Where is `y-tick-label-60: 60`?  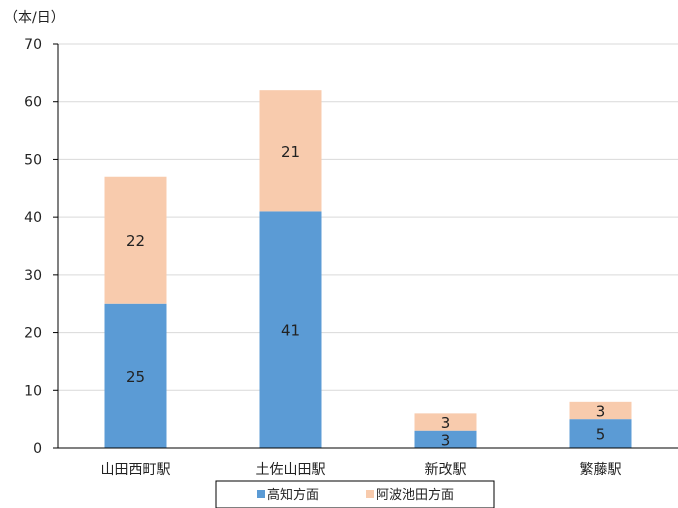
y-tick-label-60: 60 is located at coordinates (33, 103).